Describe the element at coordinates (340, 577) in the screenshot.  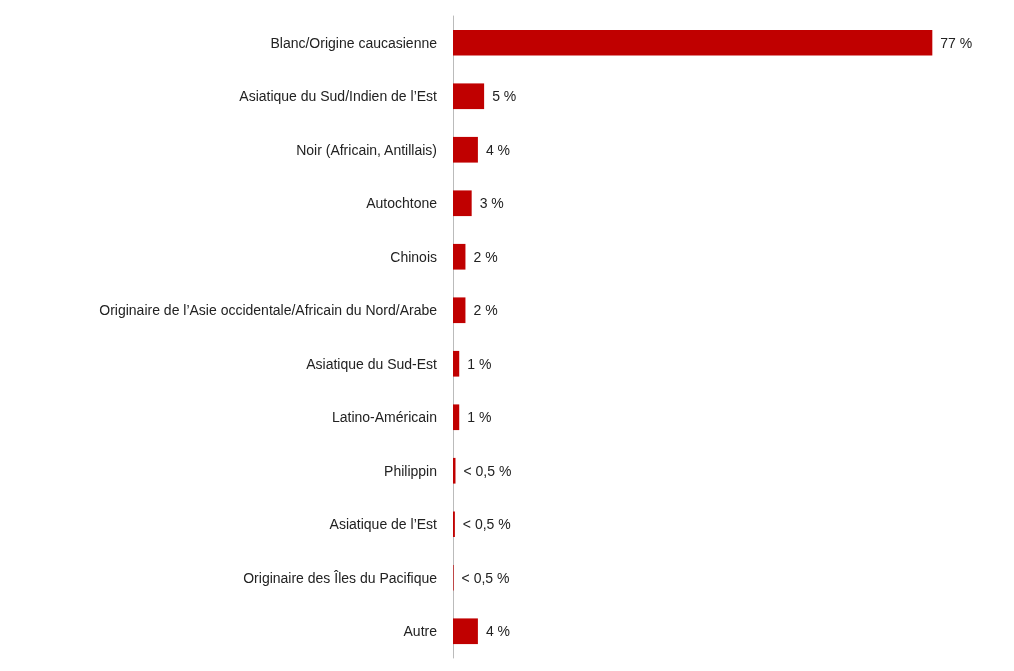
I see `y-tick-label: Originaire des Îles du Pacifique` at that location.